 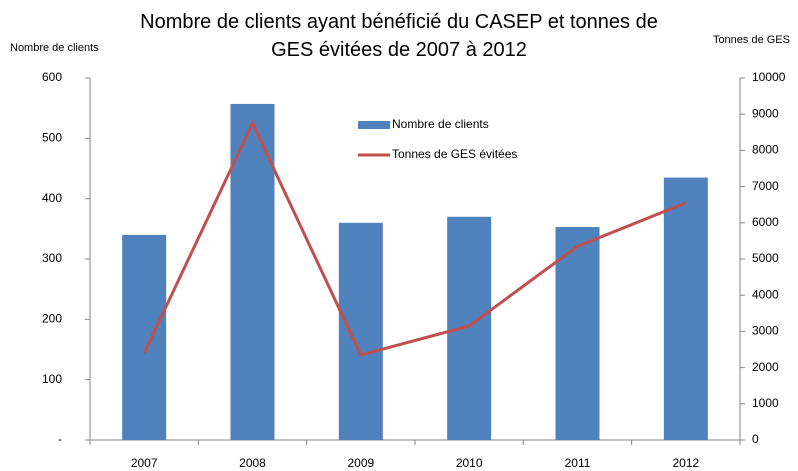 I want to click on y2-axis-label: Tonnes de GES, so click(x=751, y=40).